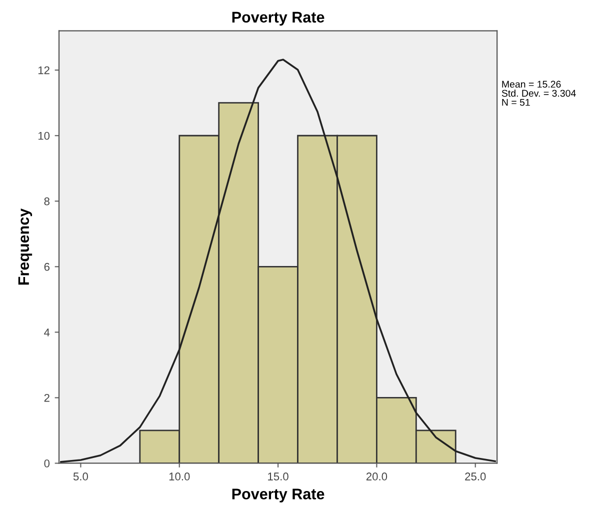 The image size is (596, 513). I want to click on y-tick-label: 12, so click(44, 70).